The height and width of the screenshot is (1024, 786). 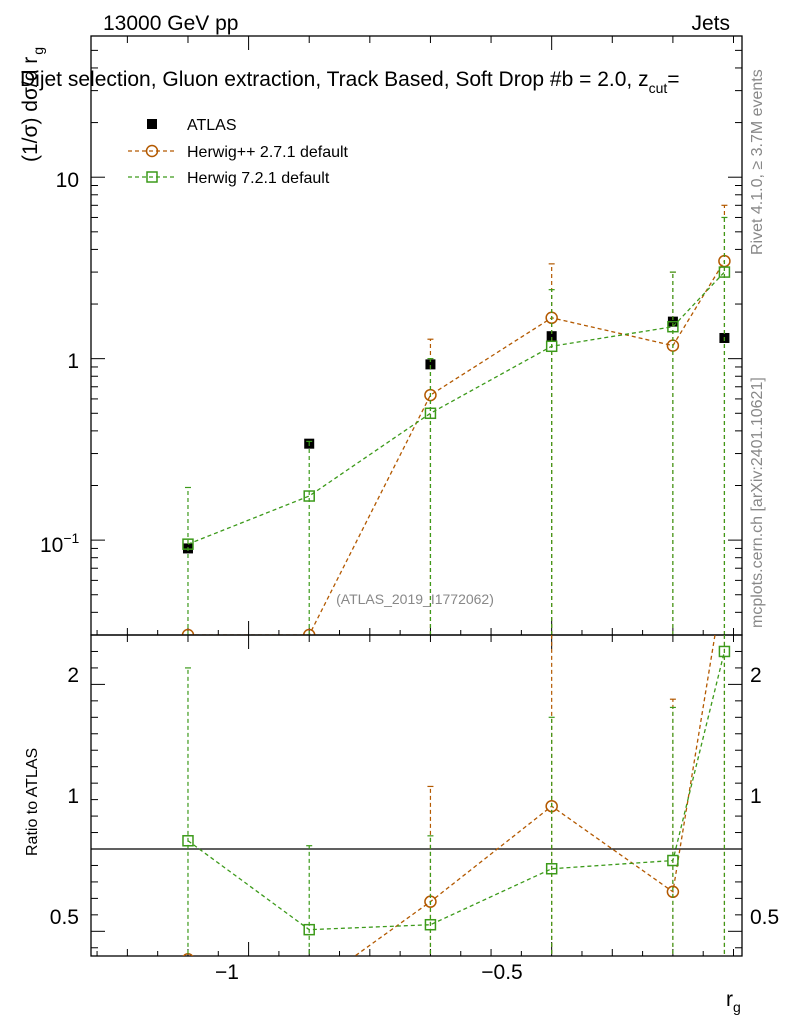 I want to click on plot-title-tail: =, so click(x=673, y=79).